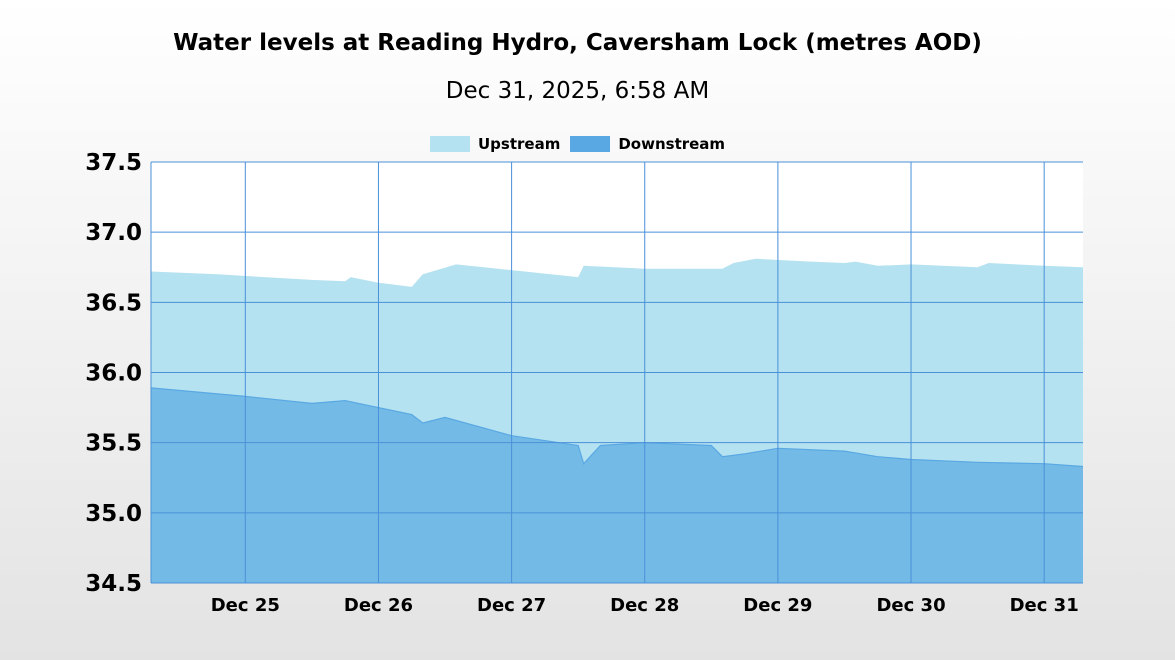  Describe the element at coordinates (777, 605) in the screenshot. I see `x-tick-label: Dec 29` at that location.